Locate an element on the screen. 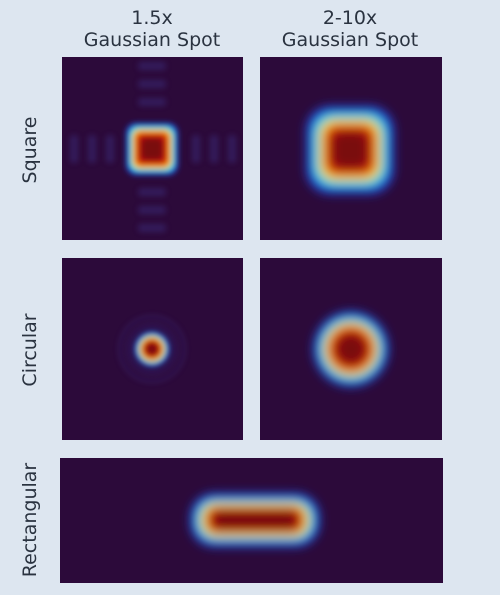 The width and height of the screenshot is (500, 595). column-header-line: 1.5x is located at coordinates (151, 18).